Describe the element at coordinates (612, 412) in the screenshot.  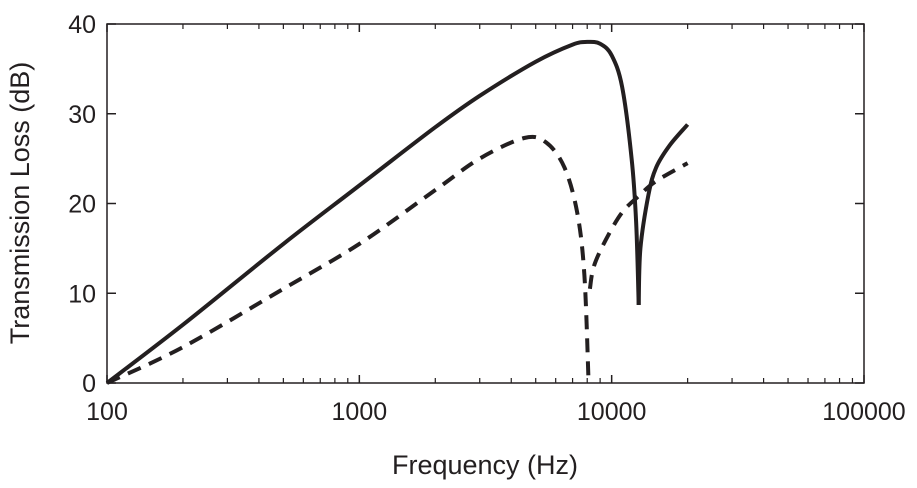
I see `x-tick-label: 10000` at that location.